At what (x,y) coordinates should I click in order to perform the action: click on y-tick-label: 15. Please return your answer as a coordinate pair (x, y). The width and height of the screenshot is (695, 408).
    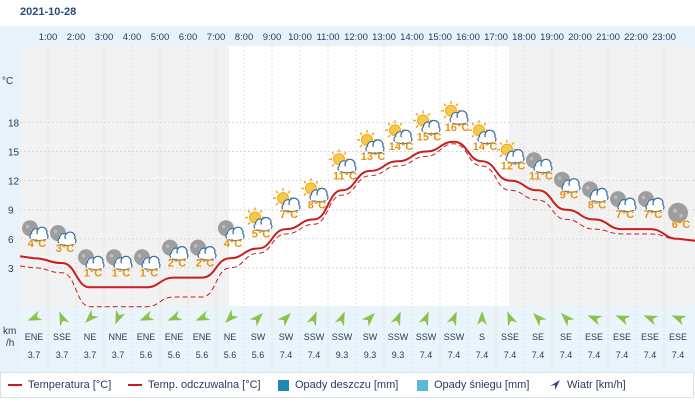
    Looking at the image, I should click on (14, 153).